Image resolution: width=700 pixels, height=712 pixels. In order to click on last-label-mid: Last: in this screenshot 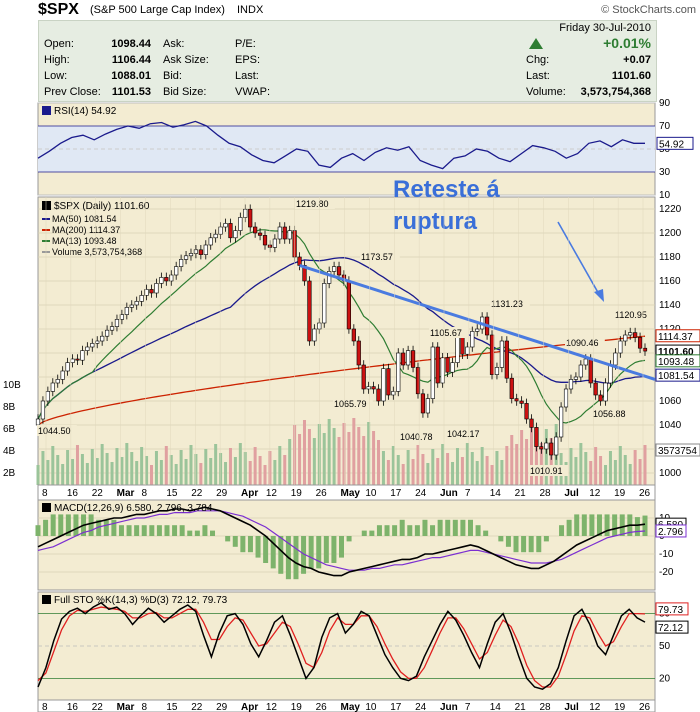, I will do `click(247, 76)`.